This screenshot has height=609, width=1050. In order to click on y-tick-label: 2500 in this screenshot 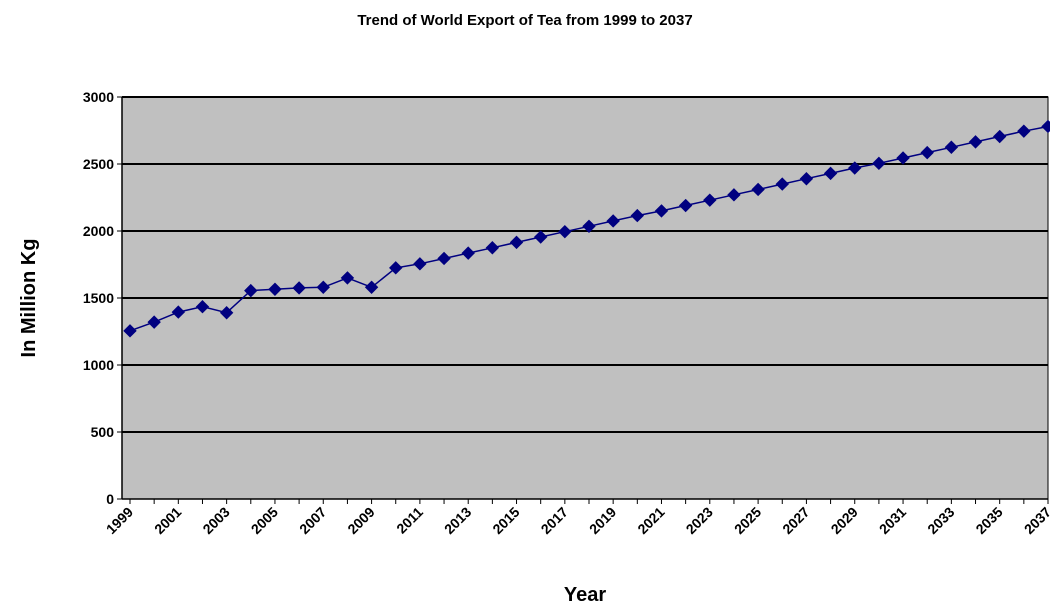, I will do `click(98, 164)`.